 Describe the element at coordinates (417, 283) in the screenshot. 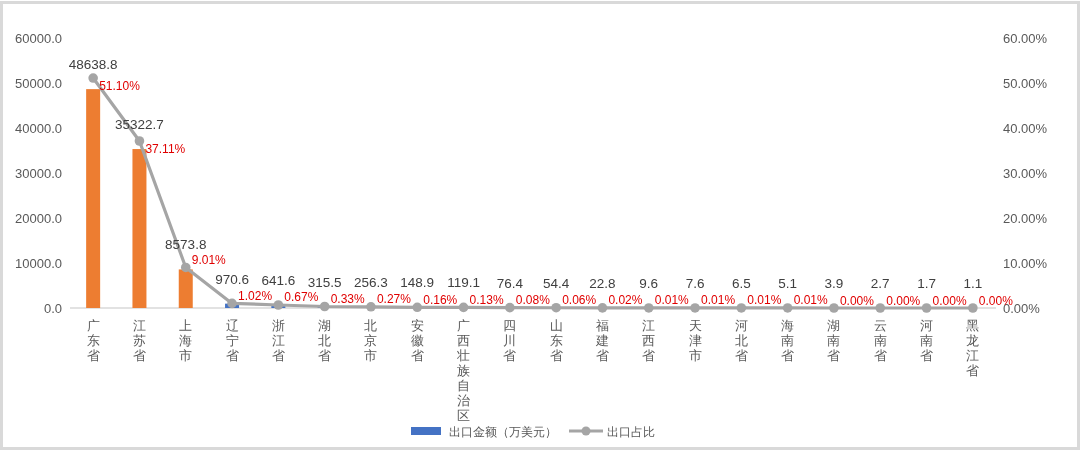

I see `value-label: 148.9` at that location.